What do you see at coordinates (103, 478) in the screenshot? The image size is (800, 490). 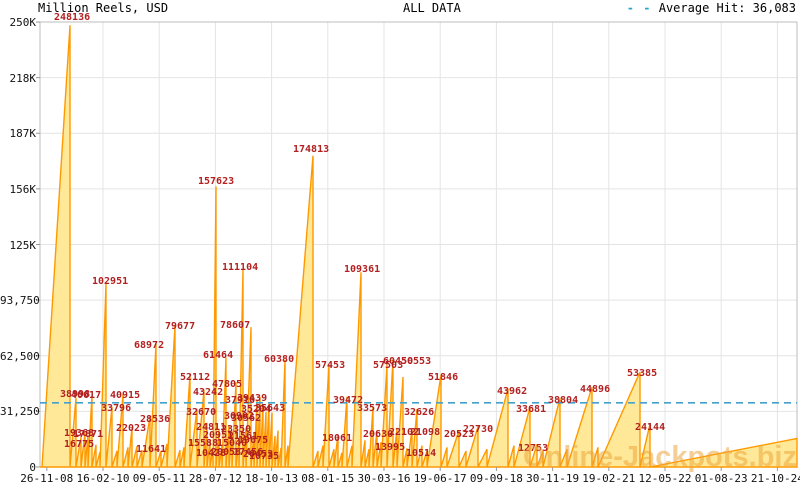 I see `x-axis-label: 16-02-10` at bounding box center [103, 478].